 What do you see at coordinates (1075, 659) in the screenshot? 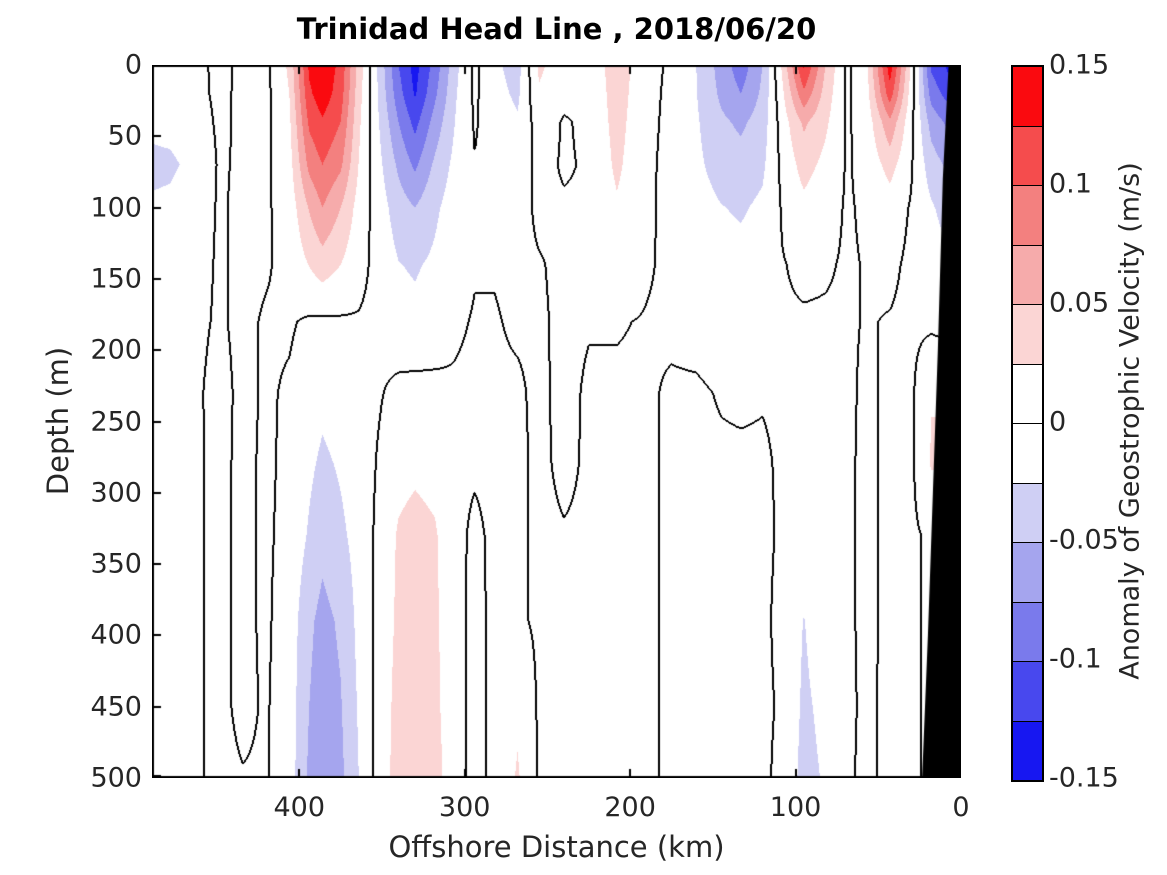
I see `colorbar-tick-label: -0.1` at bounding box center [1075, 659].